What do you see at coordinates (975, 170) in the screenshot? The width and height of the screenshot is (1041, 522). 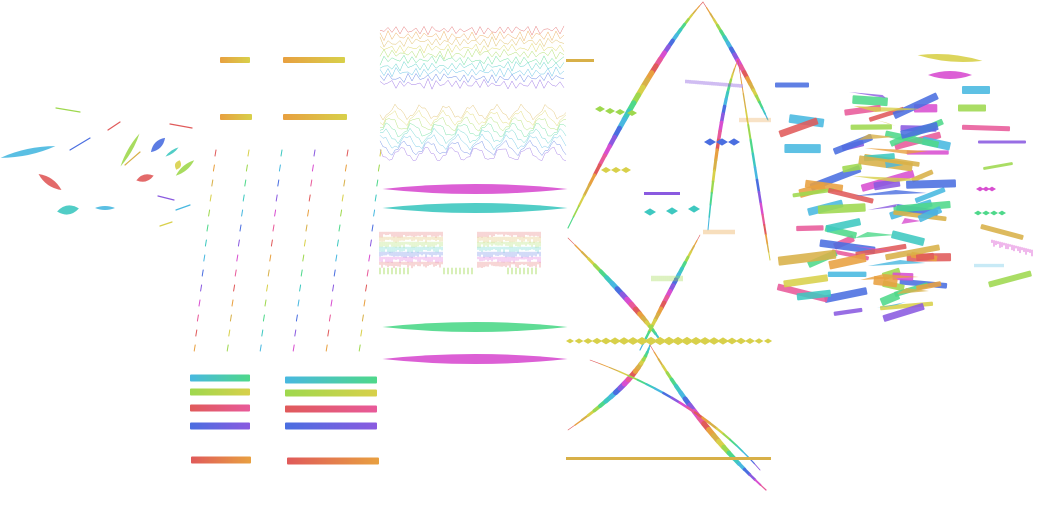 I see `far-right-glyph-cluster` at bounding box center [975, 170].